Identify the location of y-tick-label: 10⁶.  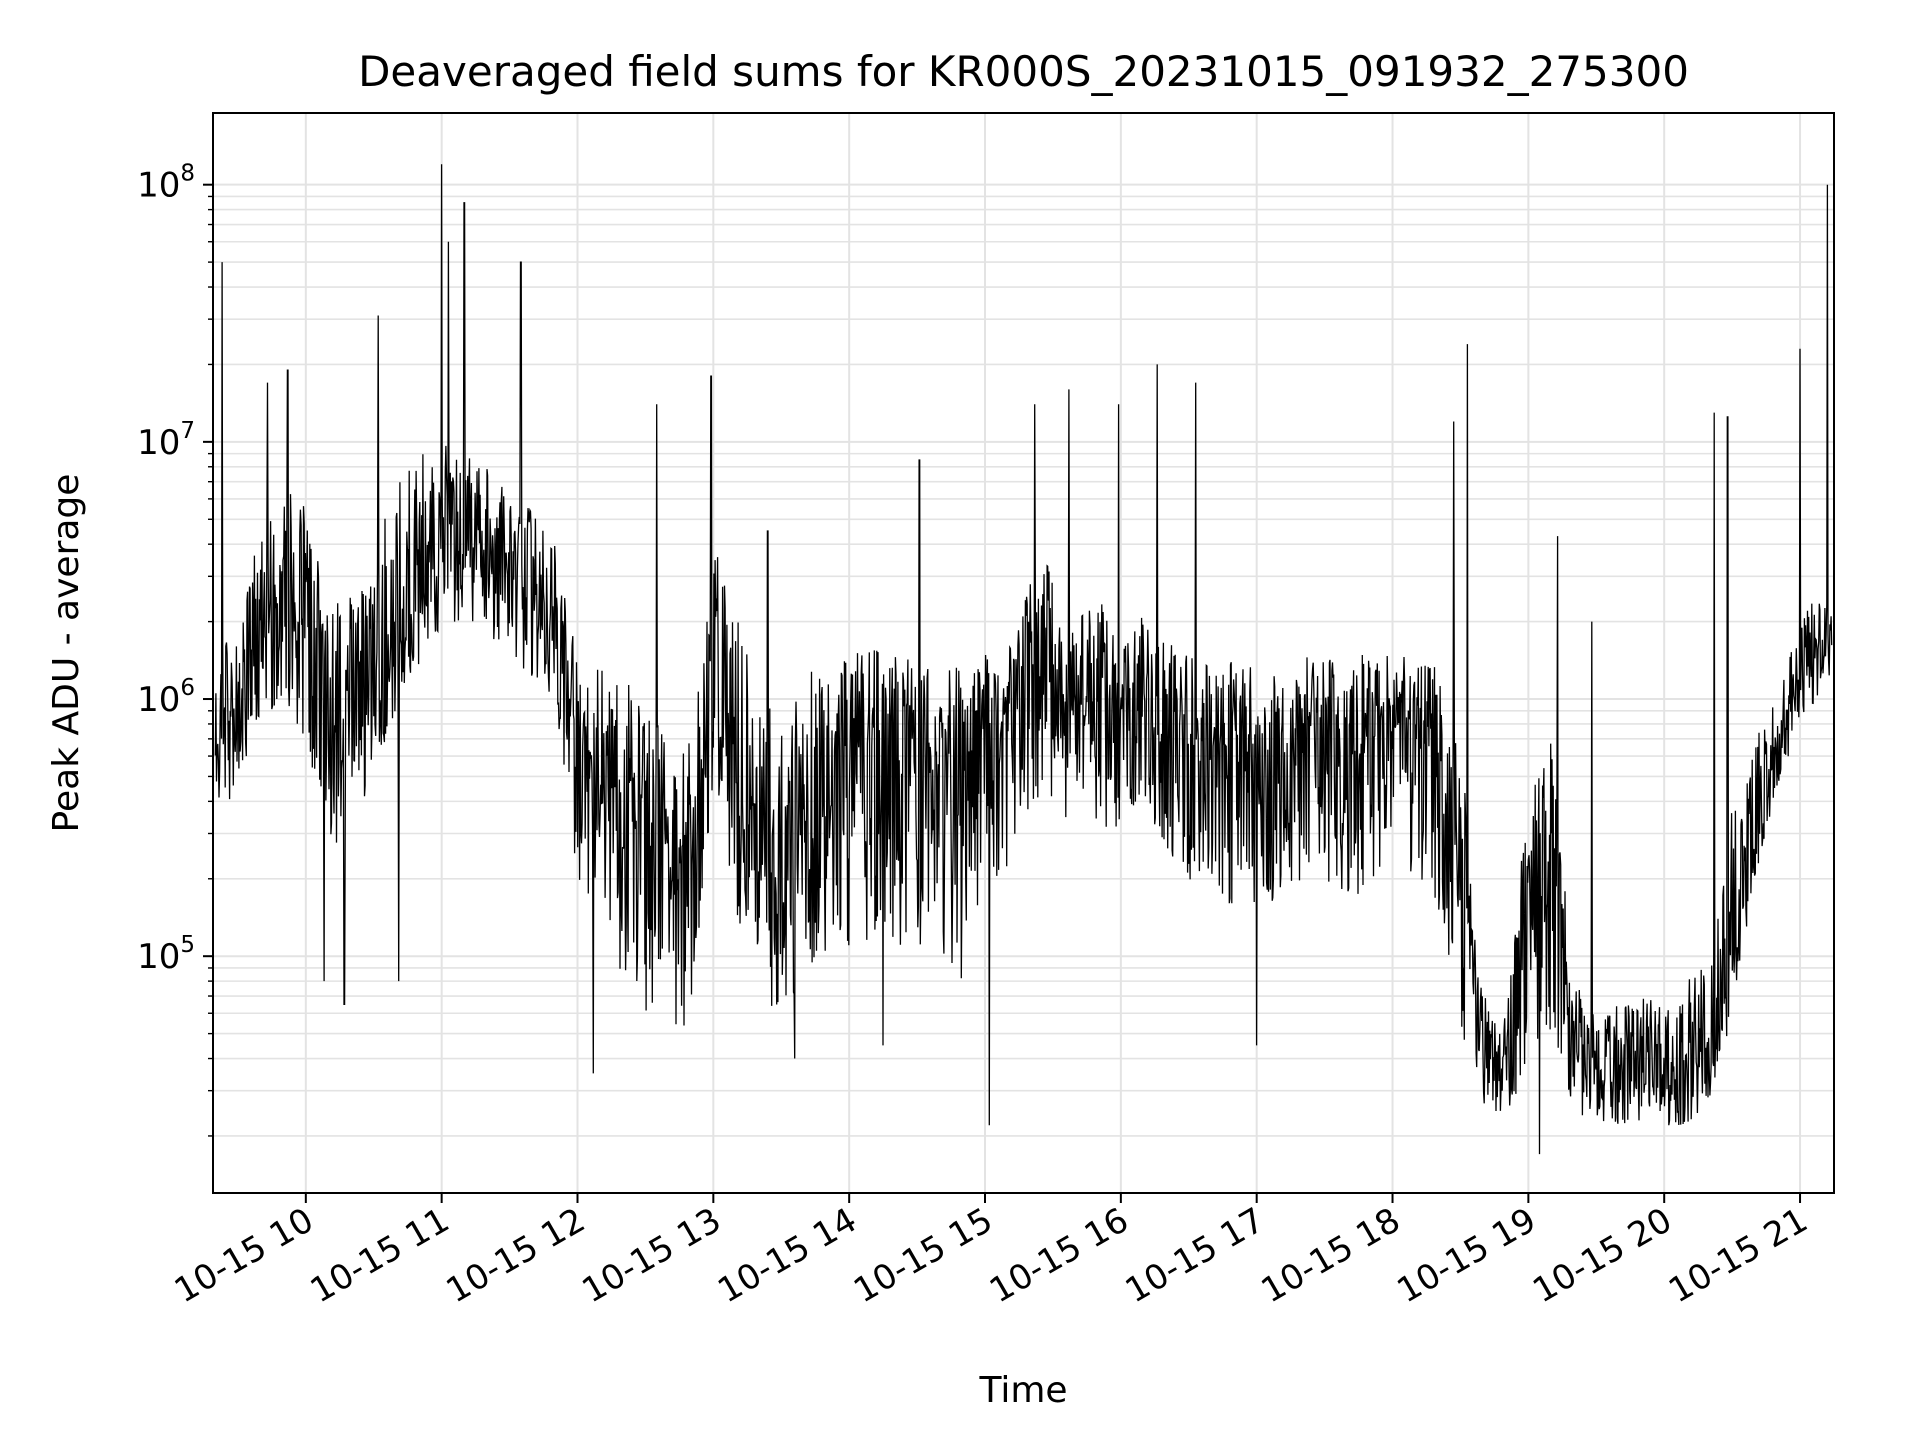
(166, 697).